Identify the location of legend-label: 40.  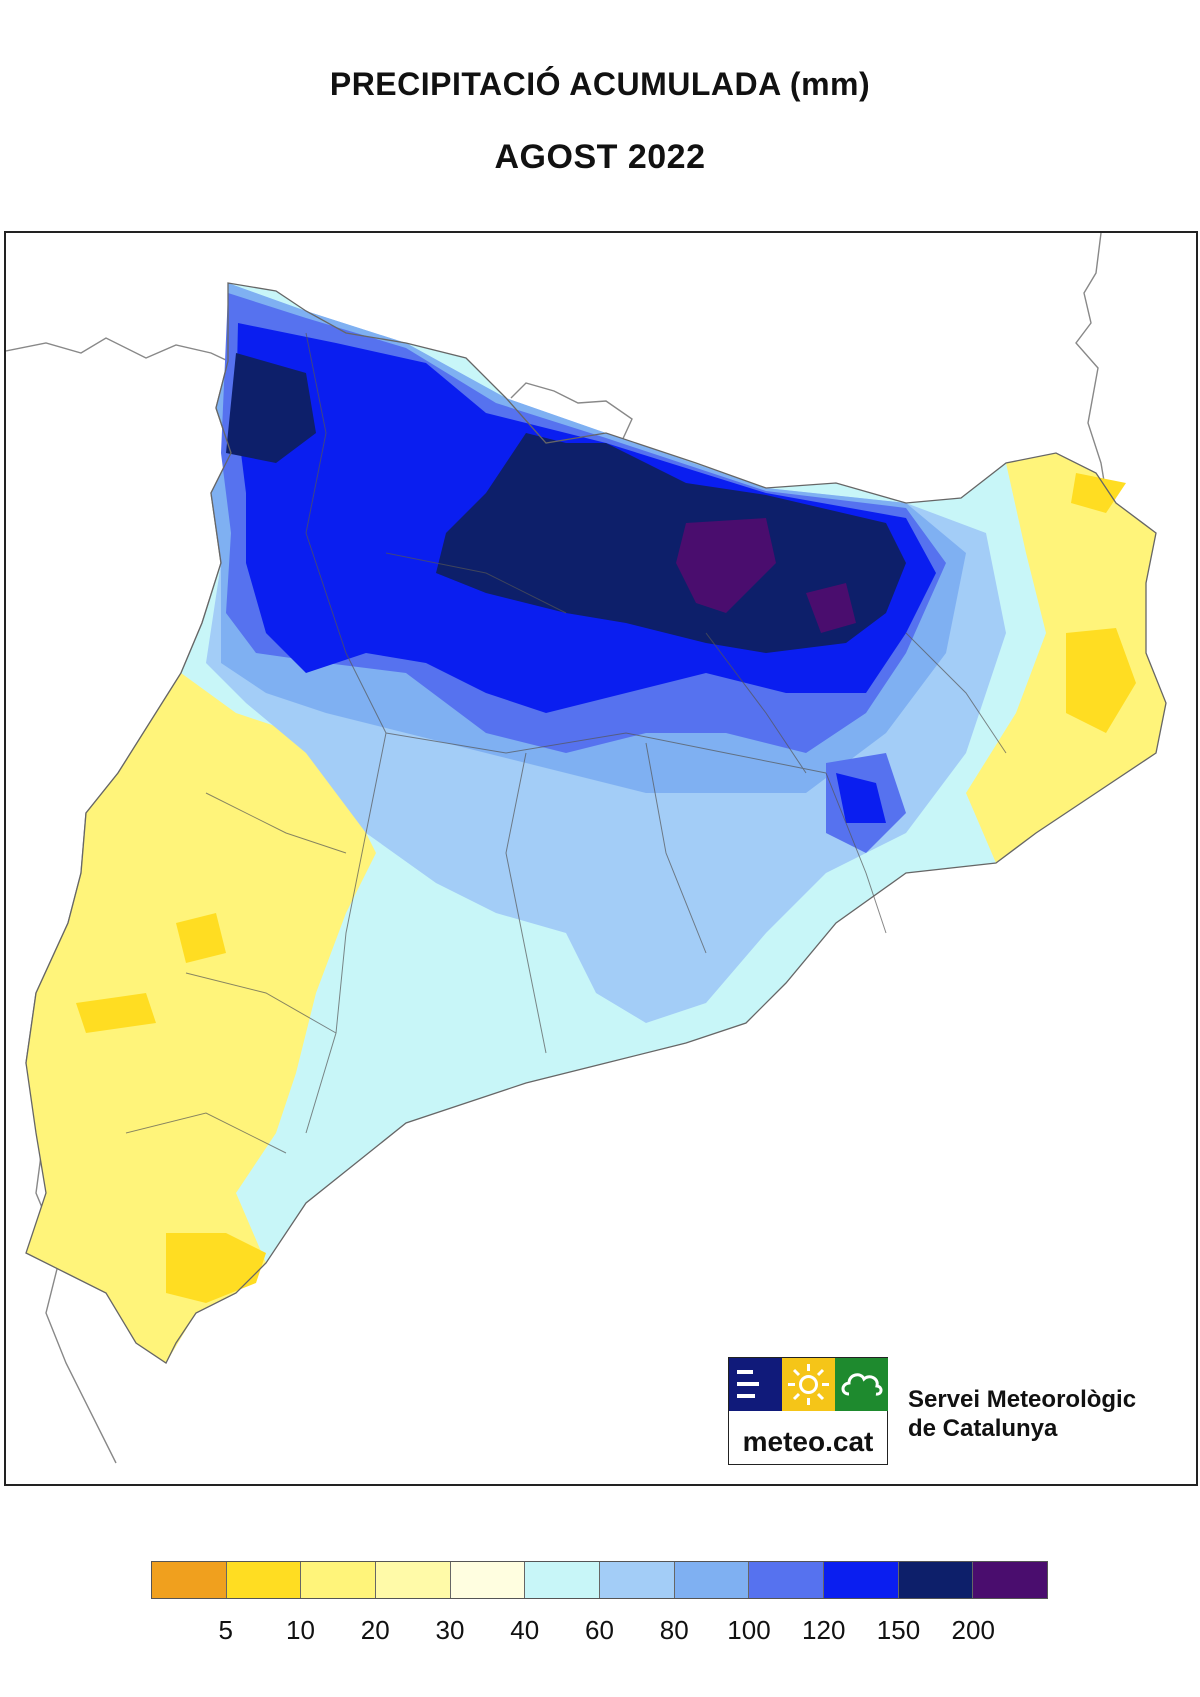
(525, 1630).